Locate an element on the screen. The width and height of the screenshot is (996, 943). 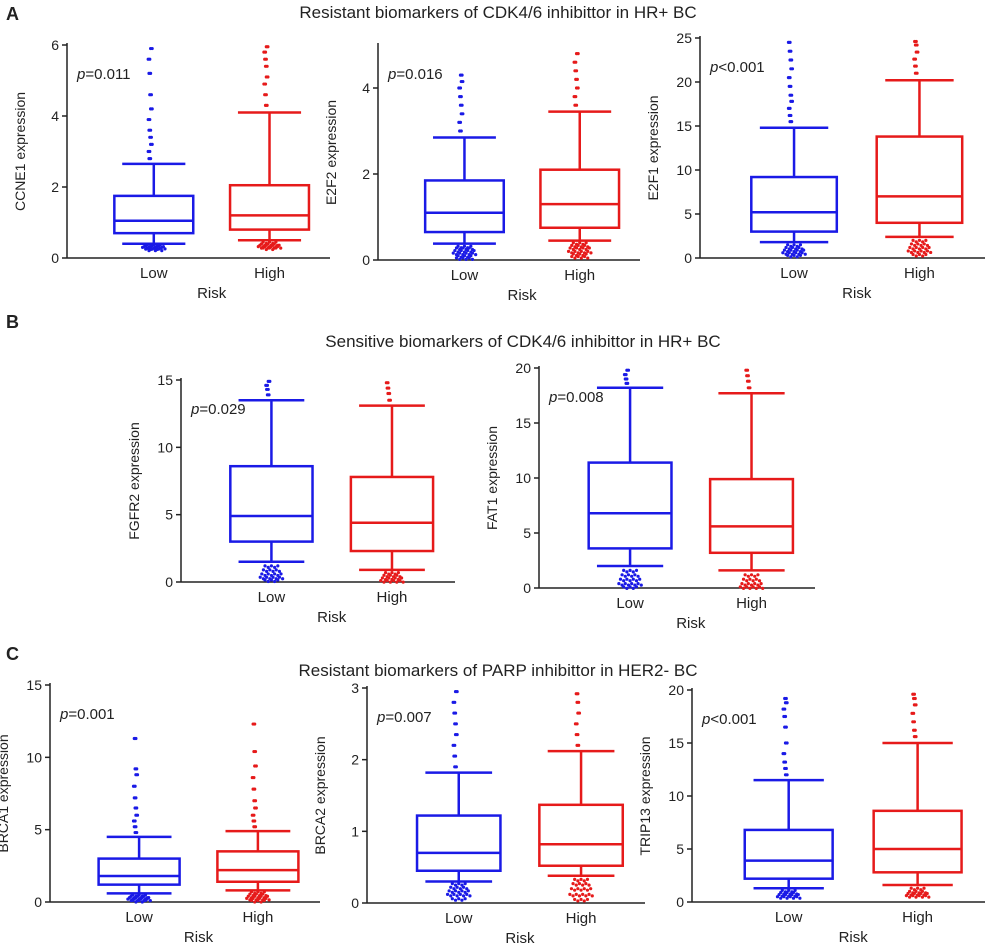
x-tick-label-low: Low is located at coordinates (630, 603).